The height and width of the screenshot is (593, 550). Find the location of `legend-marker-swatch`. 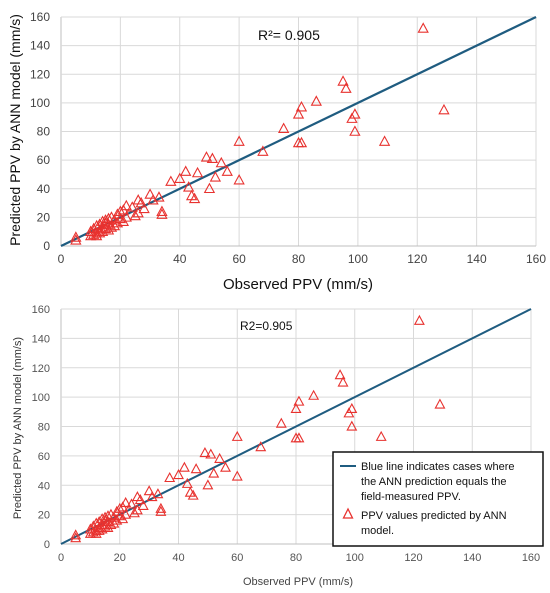

legend-marker-swatch is located at coordinates (348, 513).